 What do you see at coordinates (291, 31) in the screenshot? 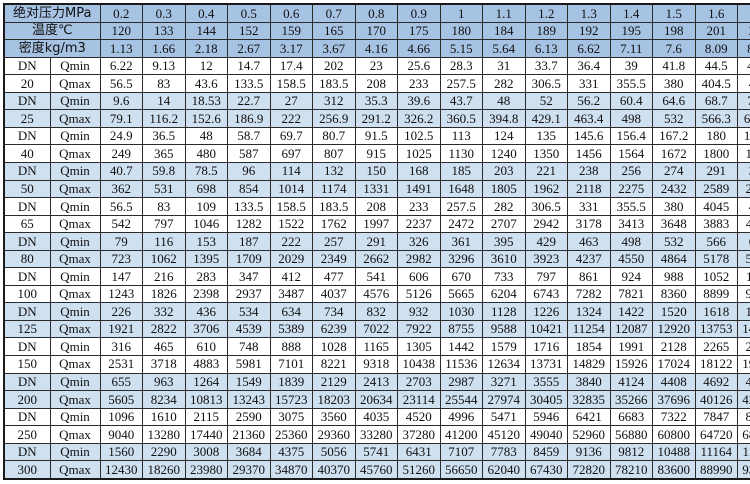
I see `header-value-cell: 159` at bounding box center [291, 31].